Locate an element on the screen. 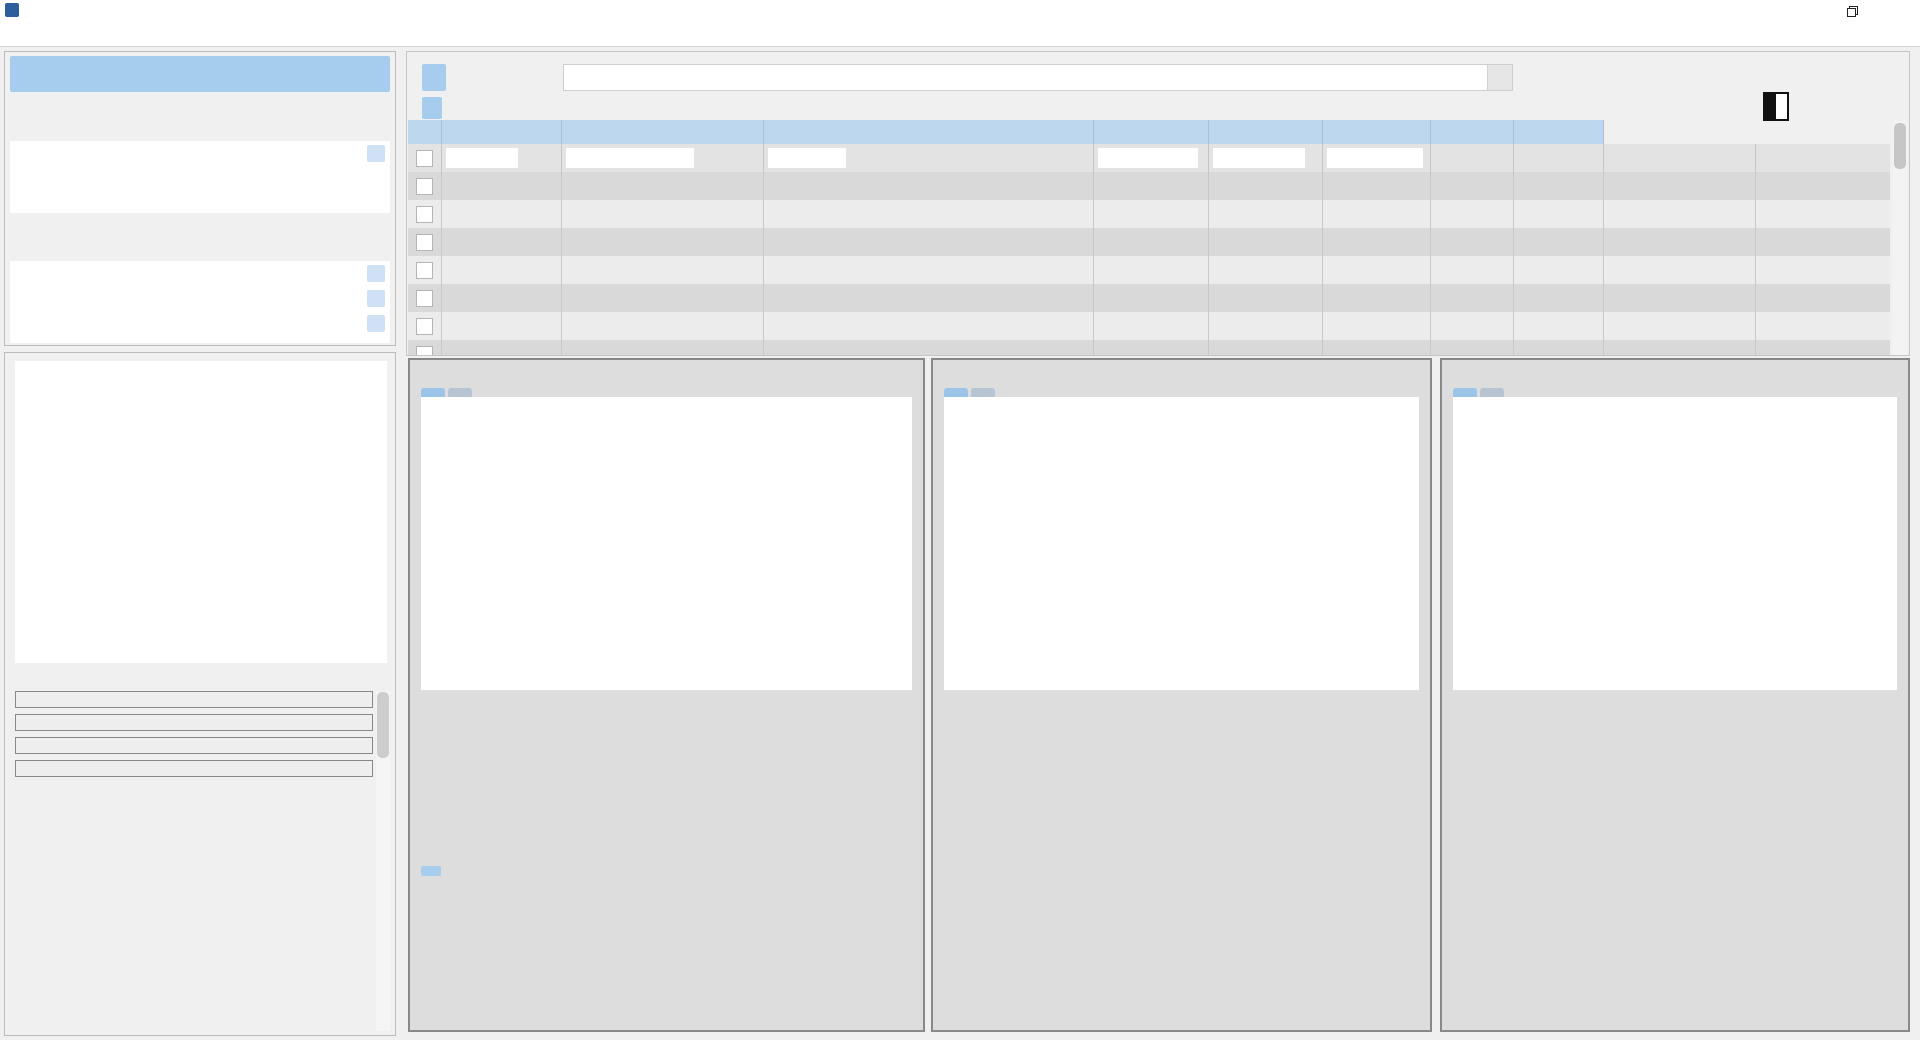  column-header-weld is located at coordinates (929, 132).